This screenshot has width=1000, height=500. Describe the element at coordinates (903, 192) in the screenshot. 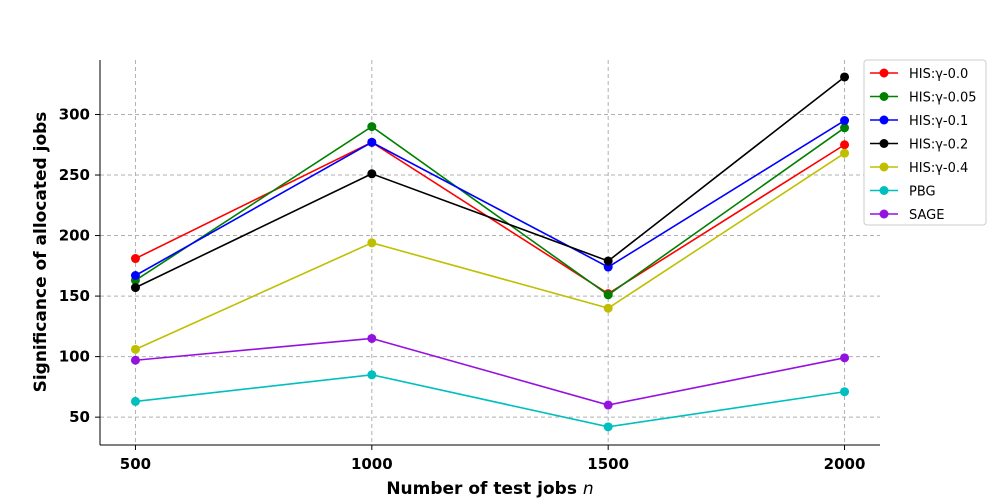

I see `legend-item: PBG` at that location.